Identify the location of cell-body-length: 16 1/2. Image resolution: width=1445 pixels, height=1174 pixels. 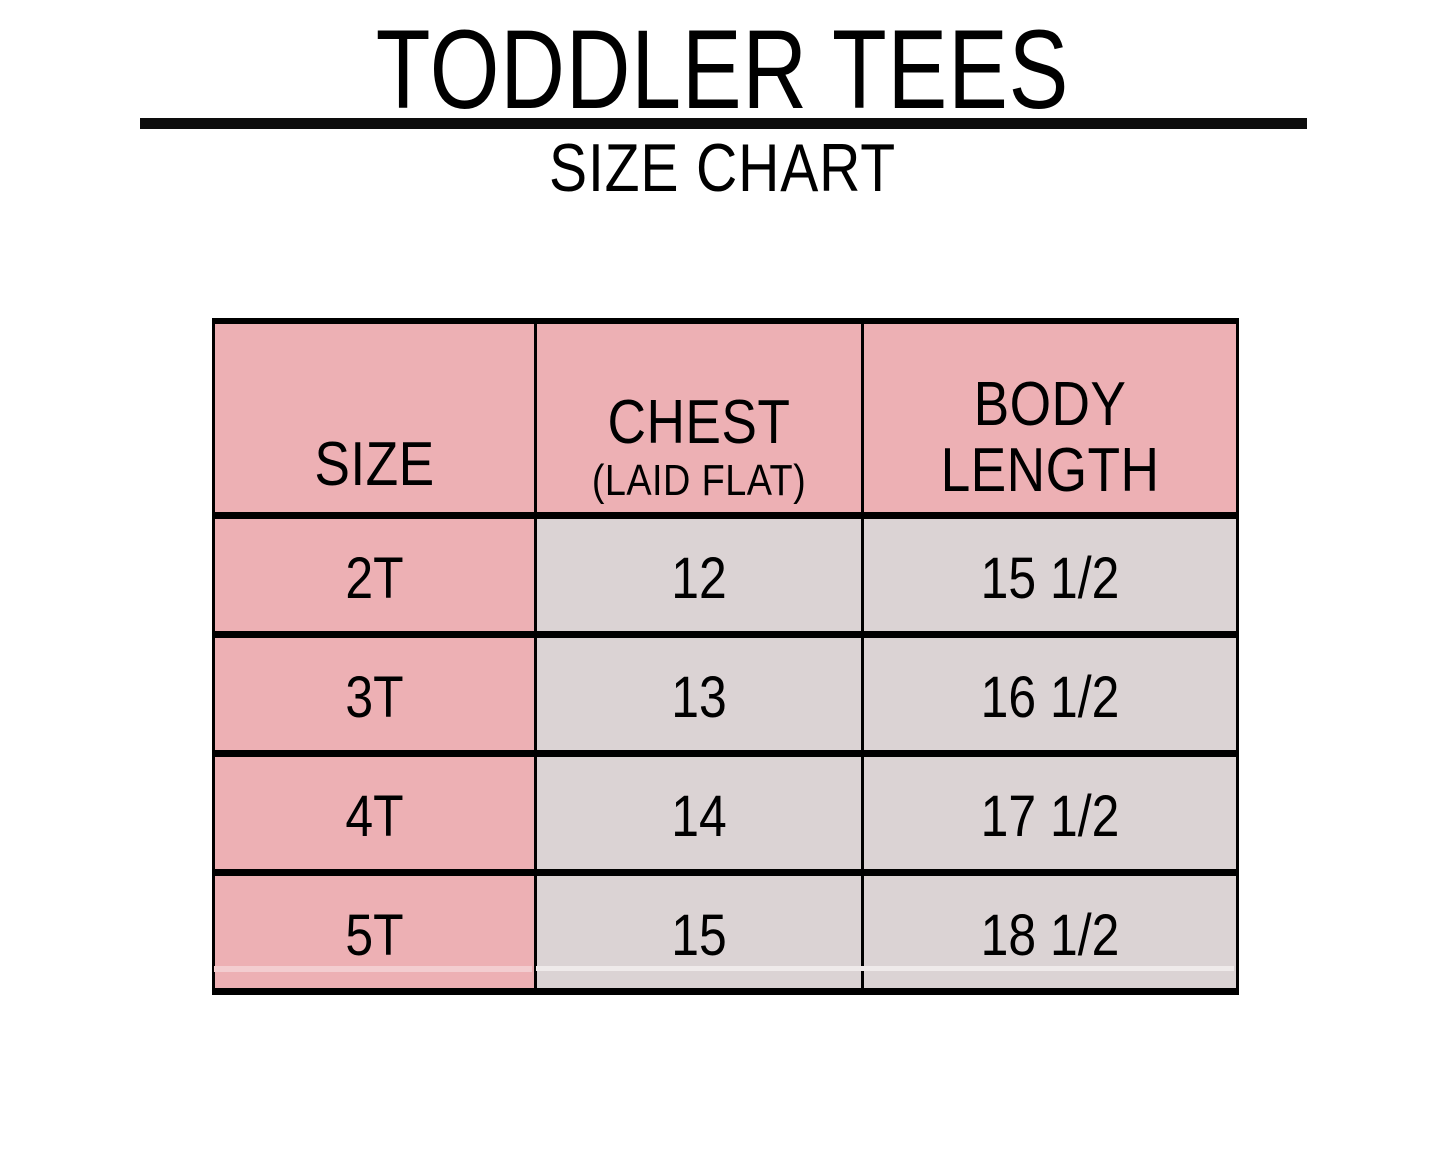
(1050, 693).